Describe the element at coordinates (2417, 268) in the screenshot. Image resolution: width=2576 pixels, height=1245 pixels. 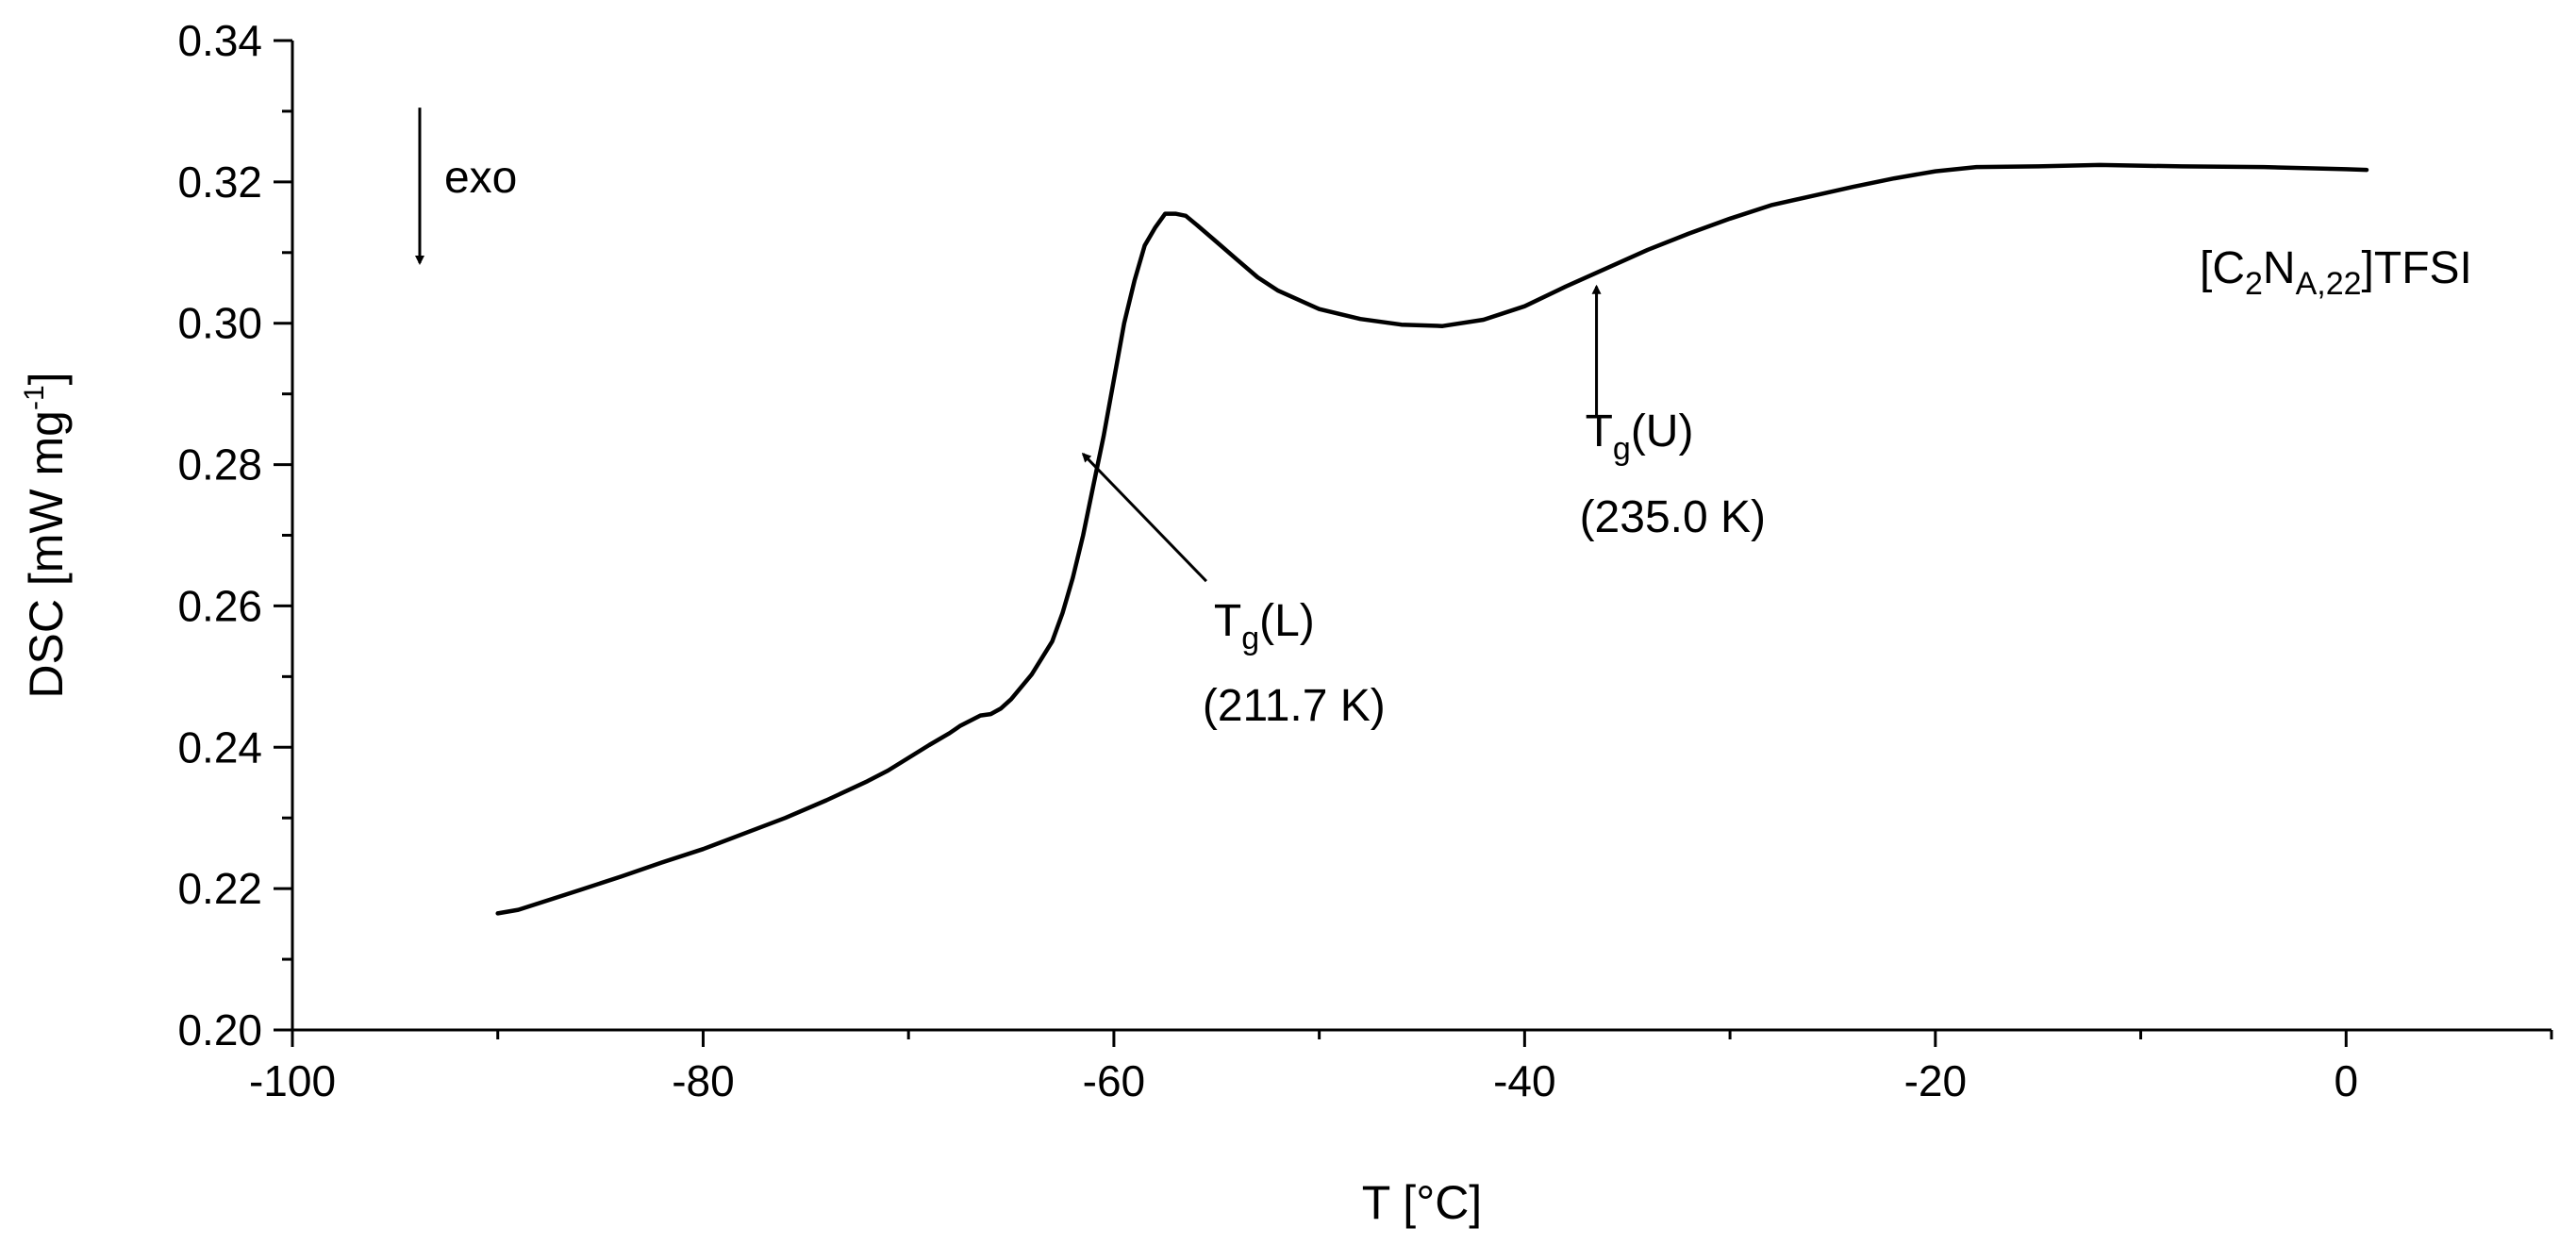
I see `sample-label-close: ]TFSI` at that location.